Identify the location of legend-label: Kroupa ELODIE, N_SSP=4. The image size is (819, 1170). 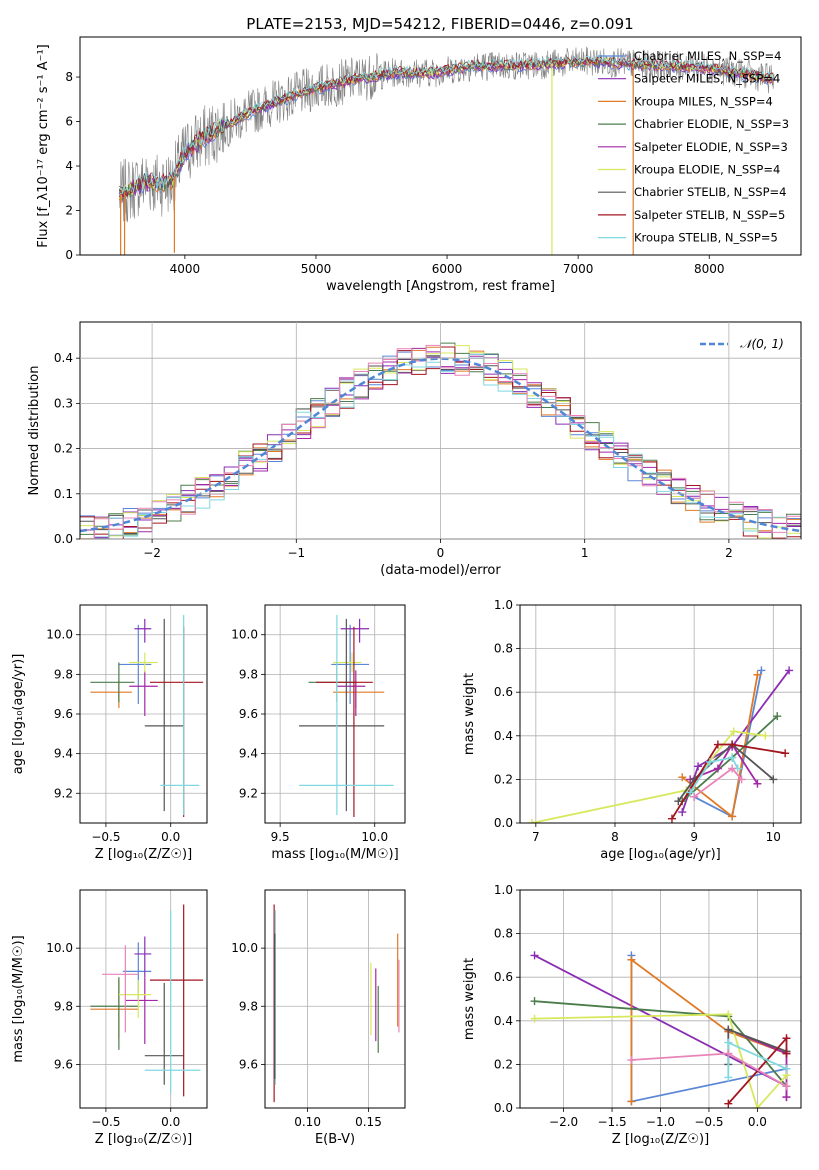
(707, 170).